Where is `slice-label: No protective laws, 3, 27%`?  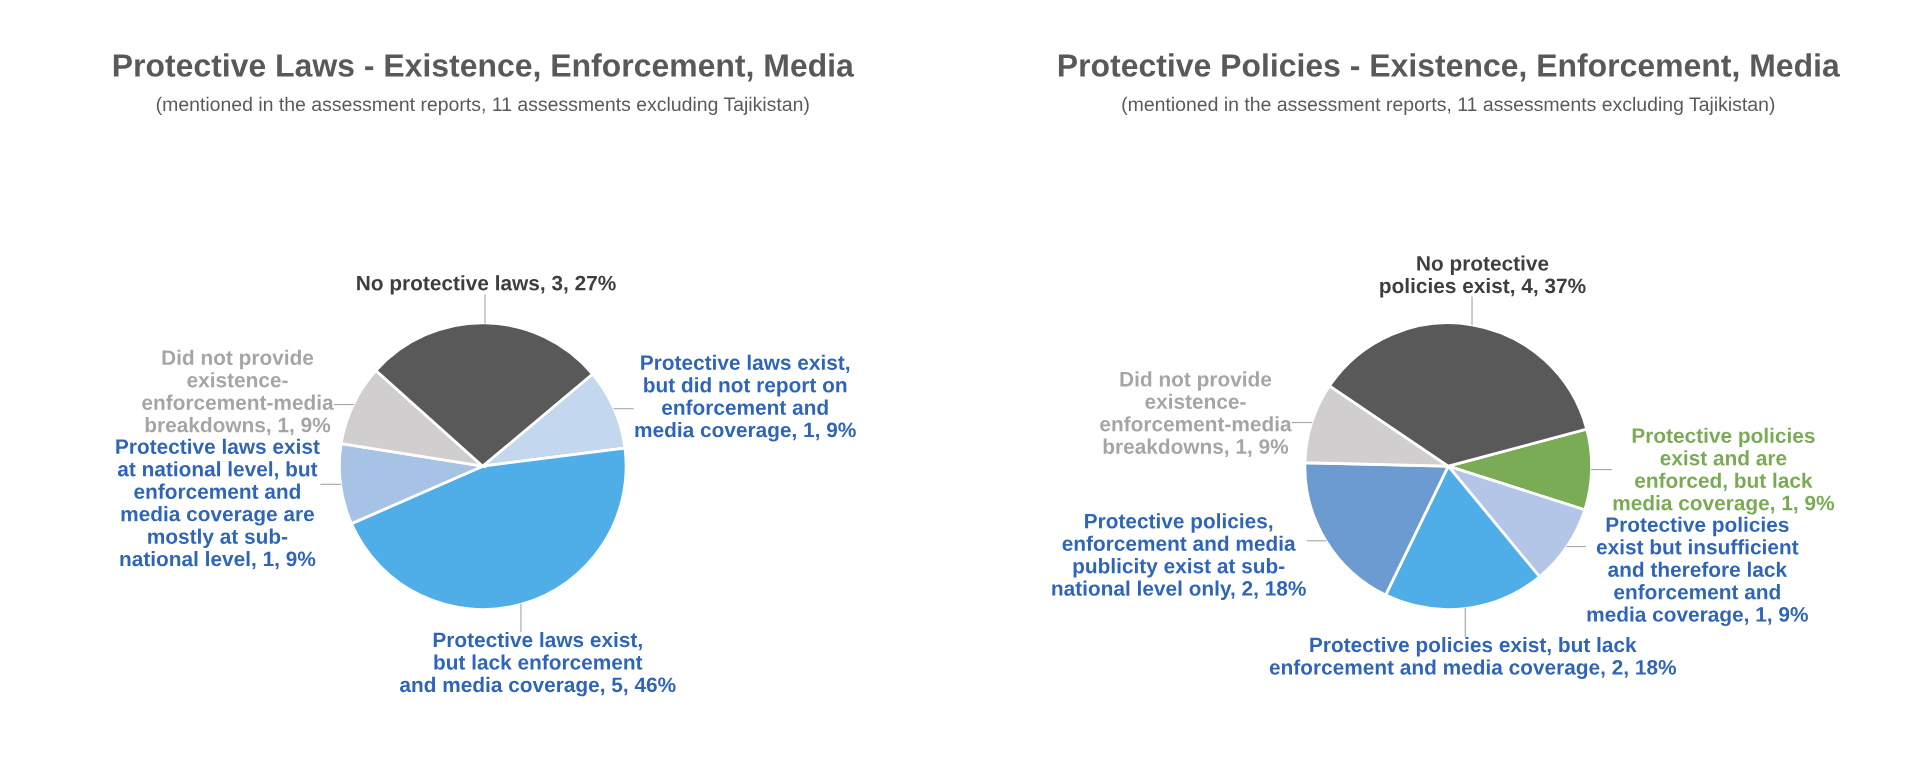 slice-label: No protective laws, 3, 27% is located at coordinates (486, 285).